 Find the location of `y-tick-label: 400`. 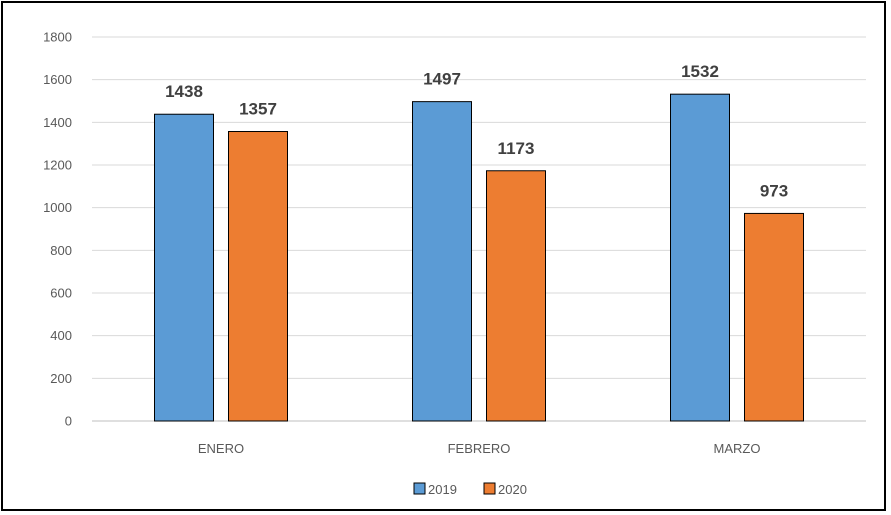

y-tick-label: 400 is located at coordinates (61, 335).